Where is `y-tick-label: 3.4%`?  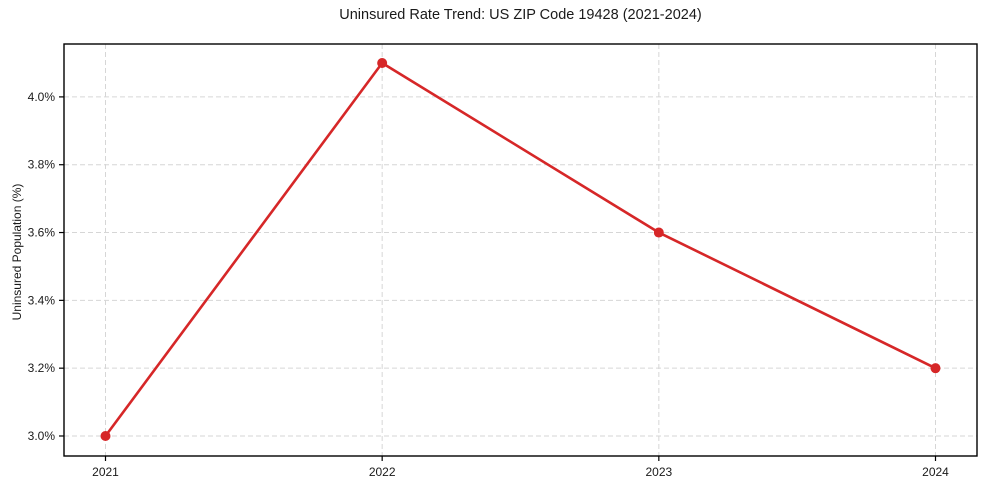
y-tick-label: 3.4% is located at coordinates (42, 300).